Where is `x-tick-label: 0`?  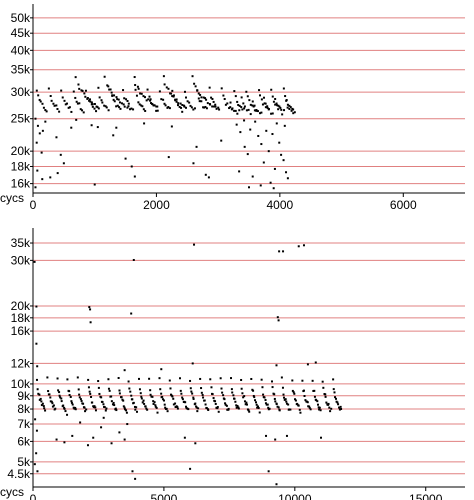
x-tick-label: 0 is located at coordinates (33, 205).